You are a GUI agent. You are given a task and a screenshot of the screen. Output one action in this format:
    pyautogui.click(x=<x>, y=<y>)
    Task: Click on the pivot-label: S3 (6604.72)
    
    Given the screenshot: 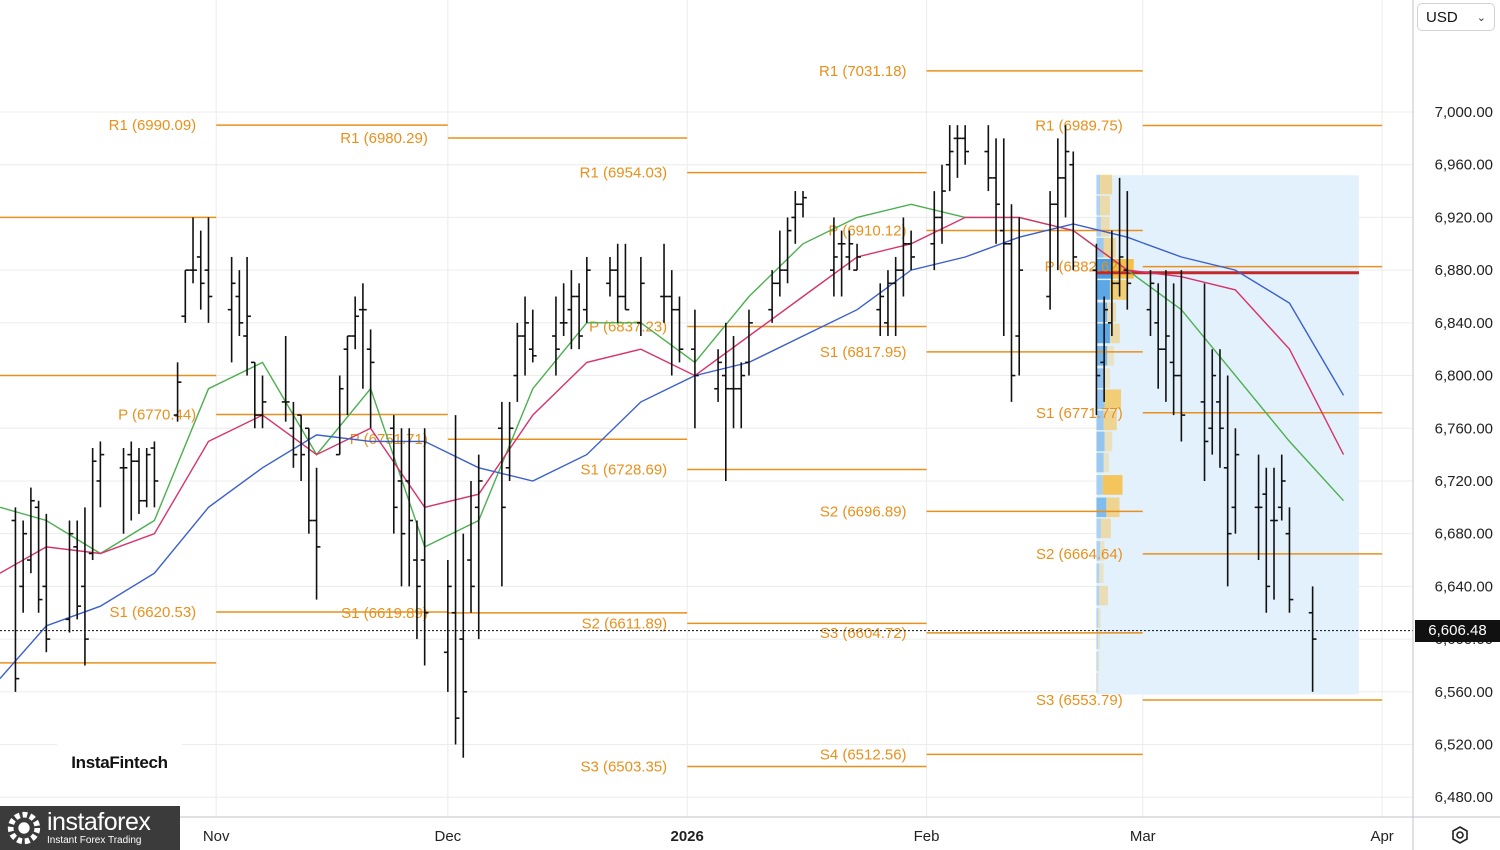 What is the action you would take?
    pyautogui.click(x=863, y=633)
    